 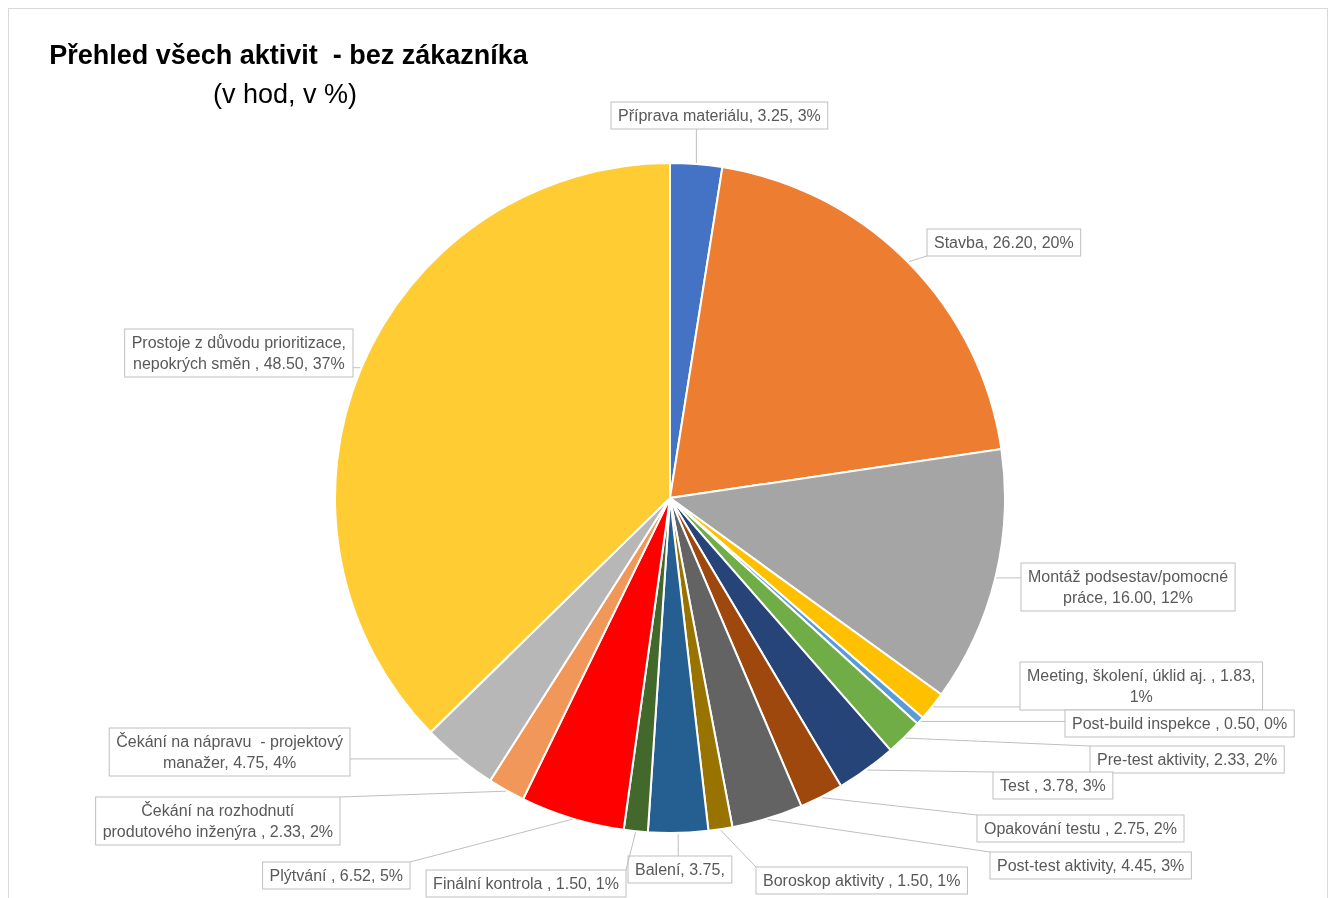 What do you see at coordinates (217, 820) in the screenshot?
I see `slice-label: Čekání na rozhodnutí produtového inženýra , 2.33, 2%` at bounding box center [217, 820].